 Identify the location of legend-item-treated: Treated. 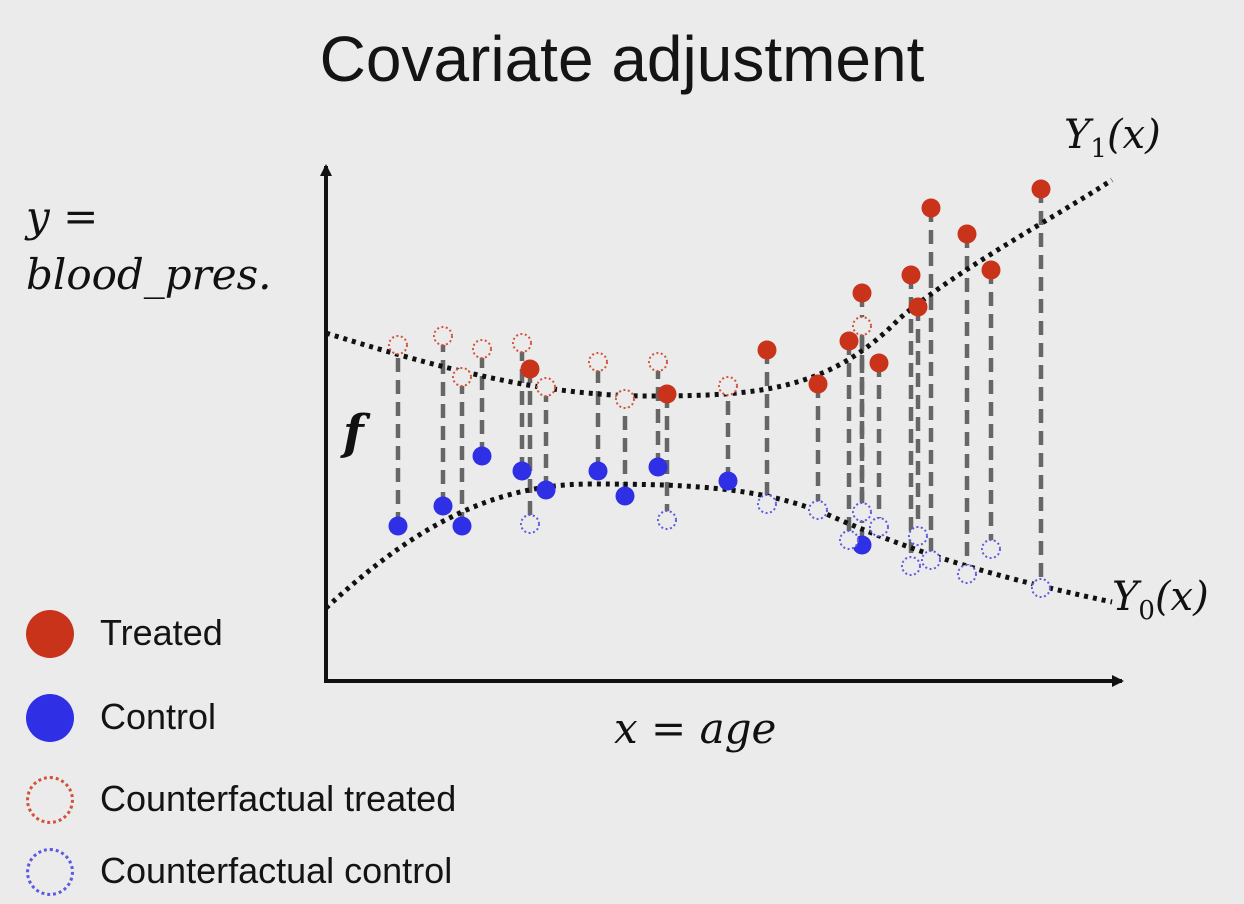
(322, 634).